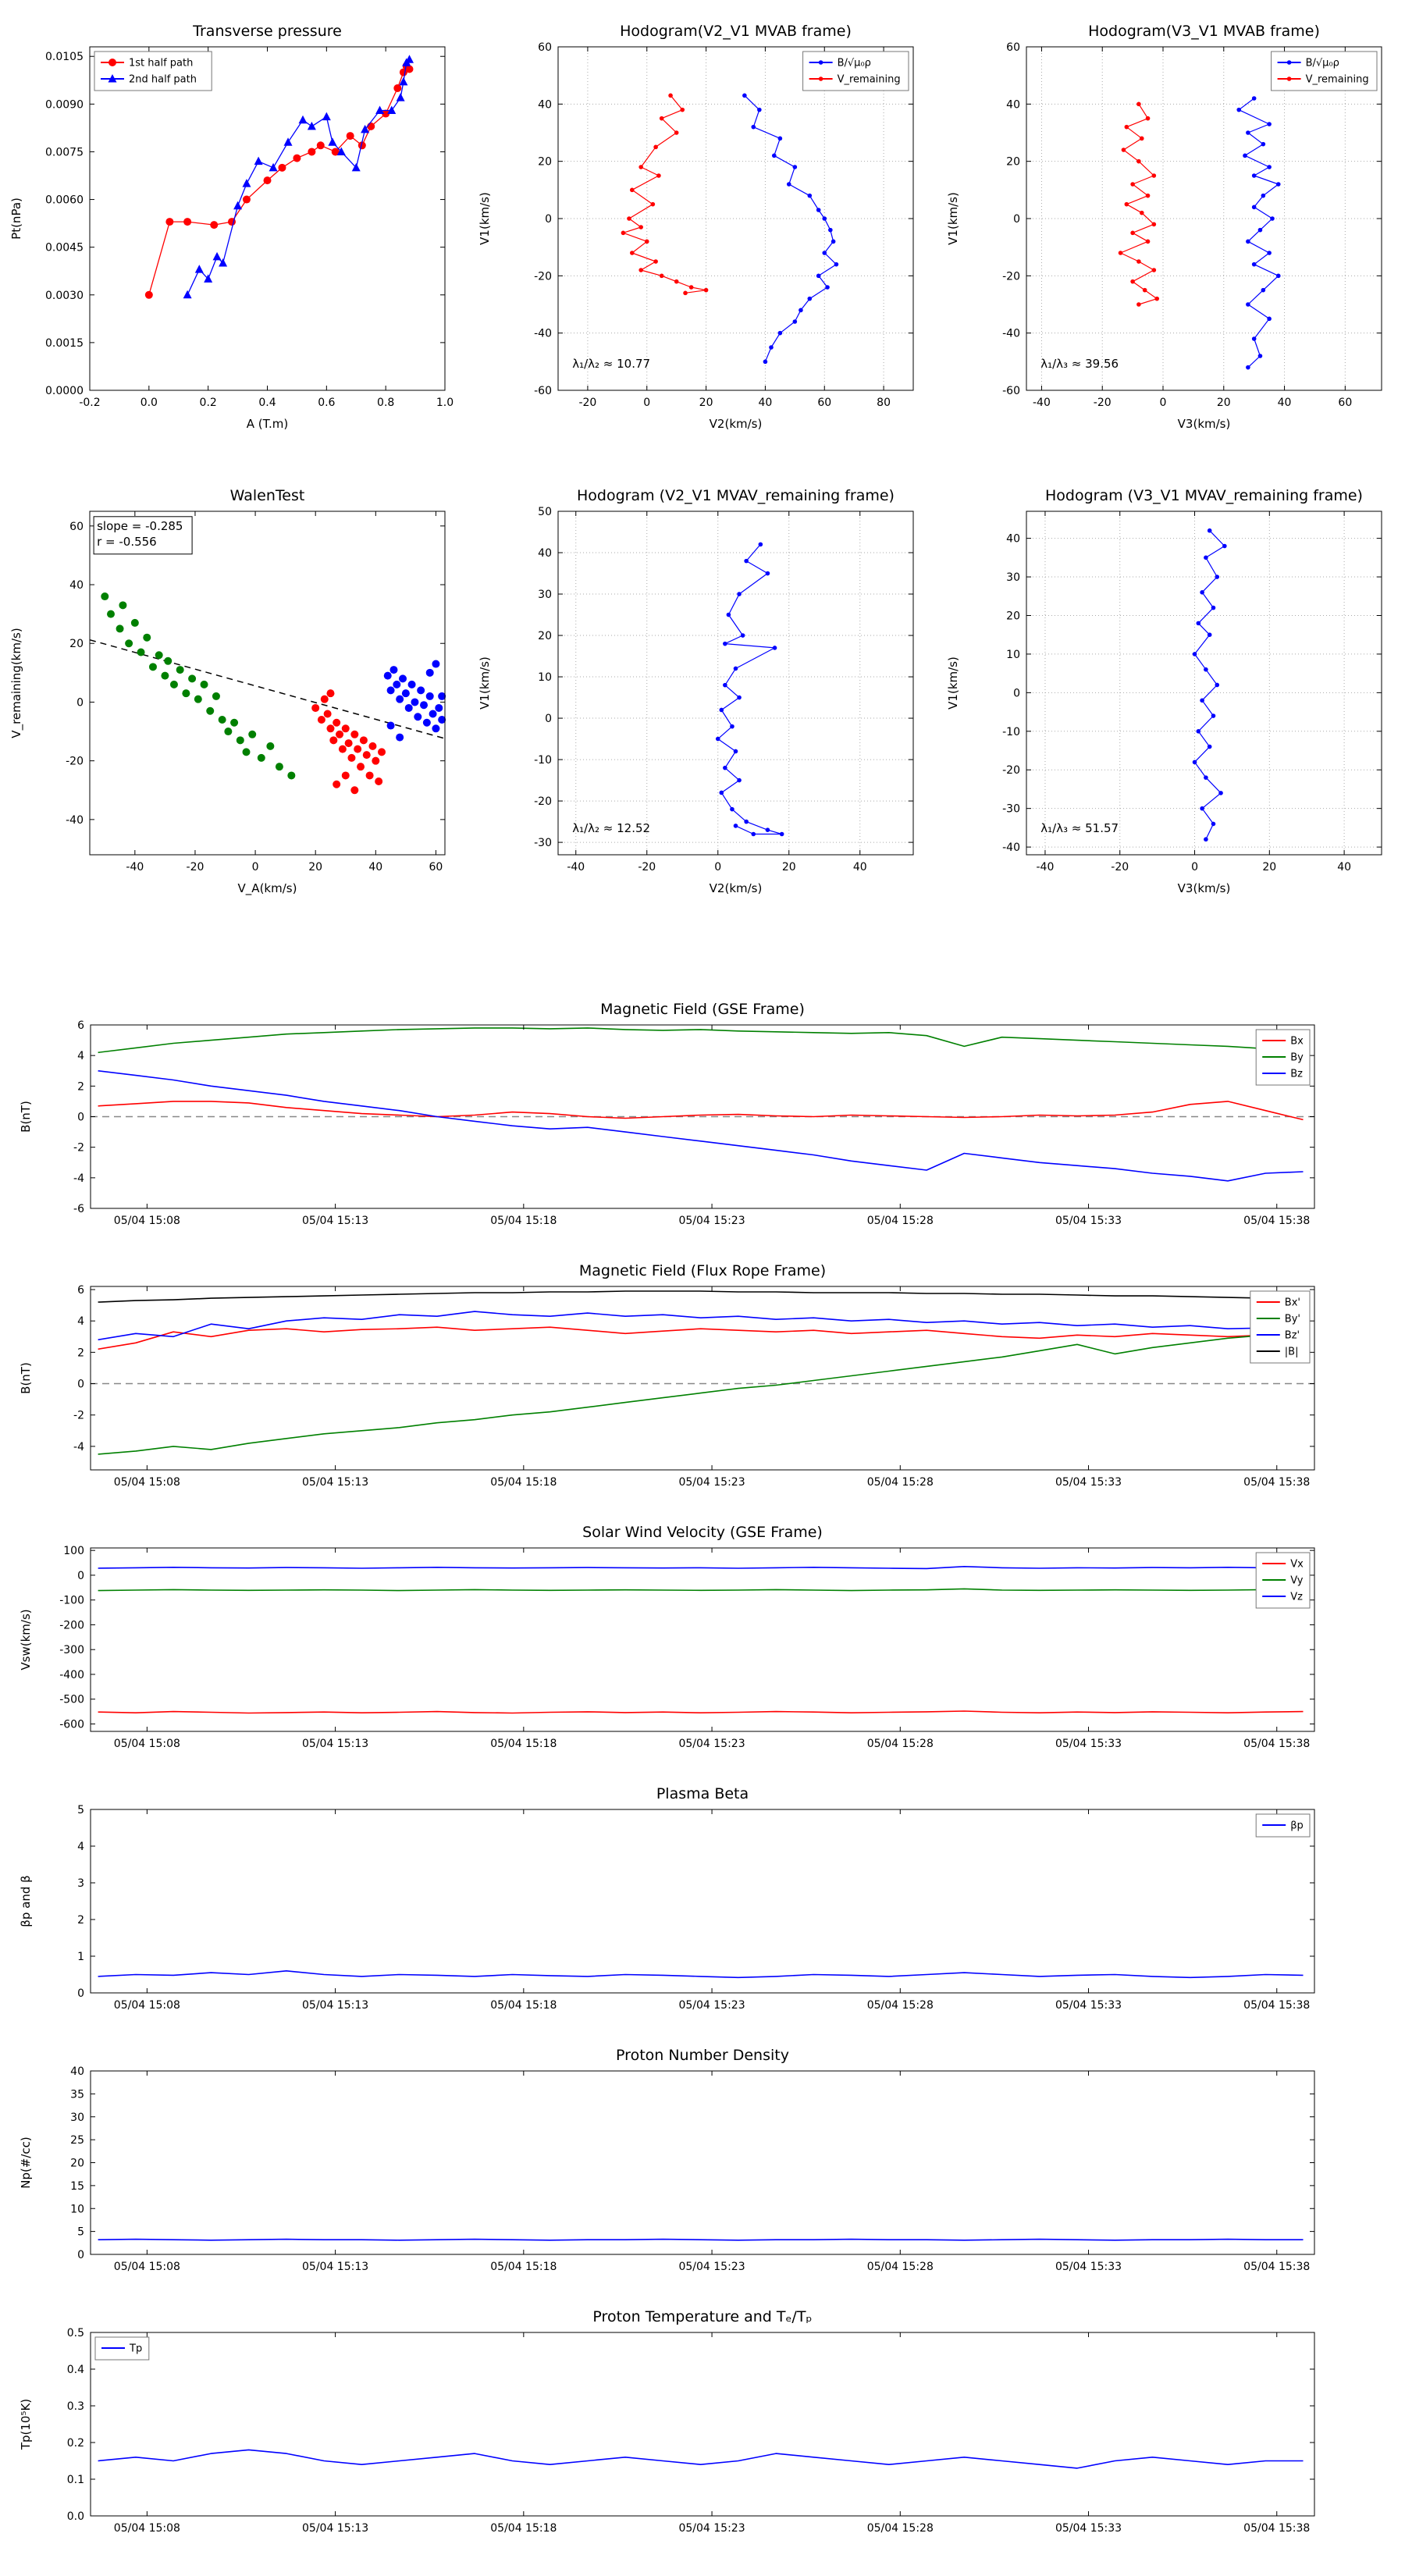  Describe the element at coordinates (127, 542) in the screenshot. I see `annotation-text: r = -0.556` at that location.